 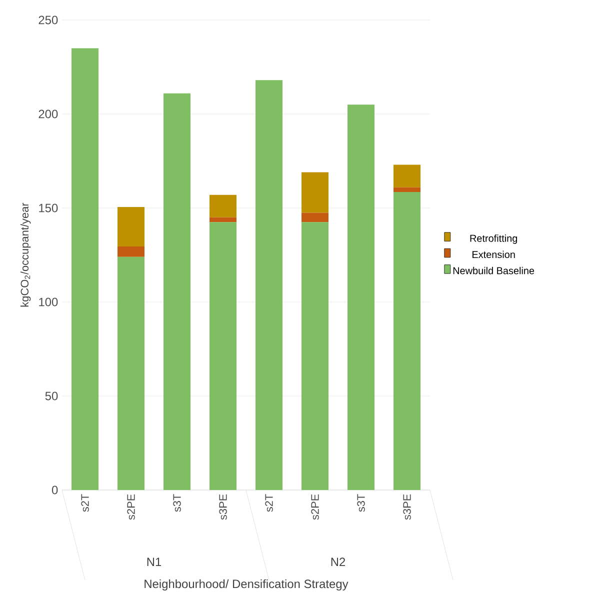 I want to click on legend-label: Retrofitting, so click(x=494, y=239).